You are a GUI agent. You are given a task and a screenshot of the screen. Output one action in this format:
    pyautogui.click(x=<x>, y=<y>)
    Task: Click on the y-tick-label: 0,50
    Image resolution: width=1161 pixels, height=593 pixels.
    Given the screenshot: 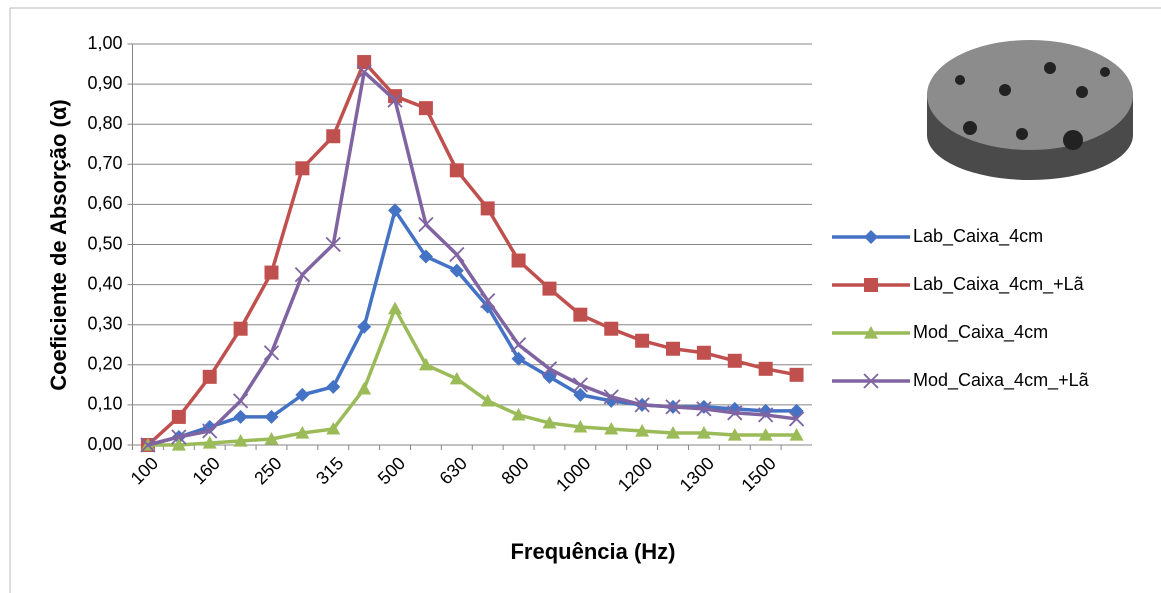 What is the action you would take?
    pyautogui.click(x=104, y=243)
    